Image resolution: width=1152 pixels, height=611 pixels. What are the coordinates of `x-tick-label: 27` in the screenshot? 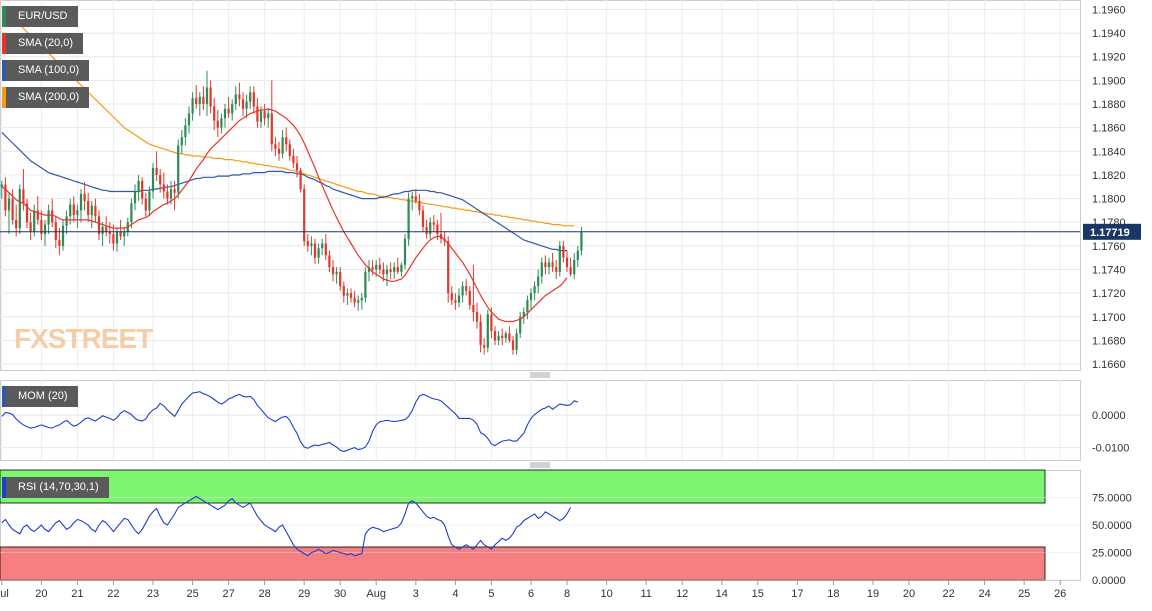 It's located at (228, 594).